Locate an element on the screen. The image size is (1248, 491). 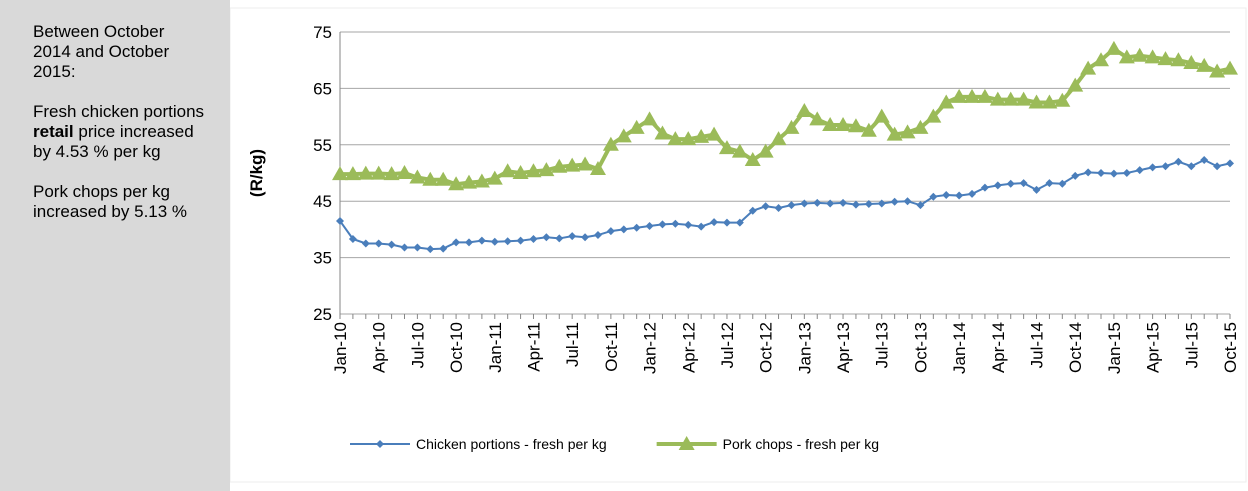
legend-label: Chicken portions - fresh per kg is located at coordinates (511, 444).